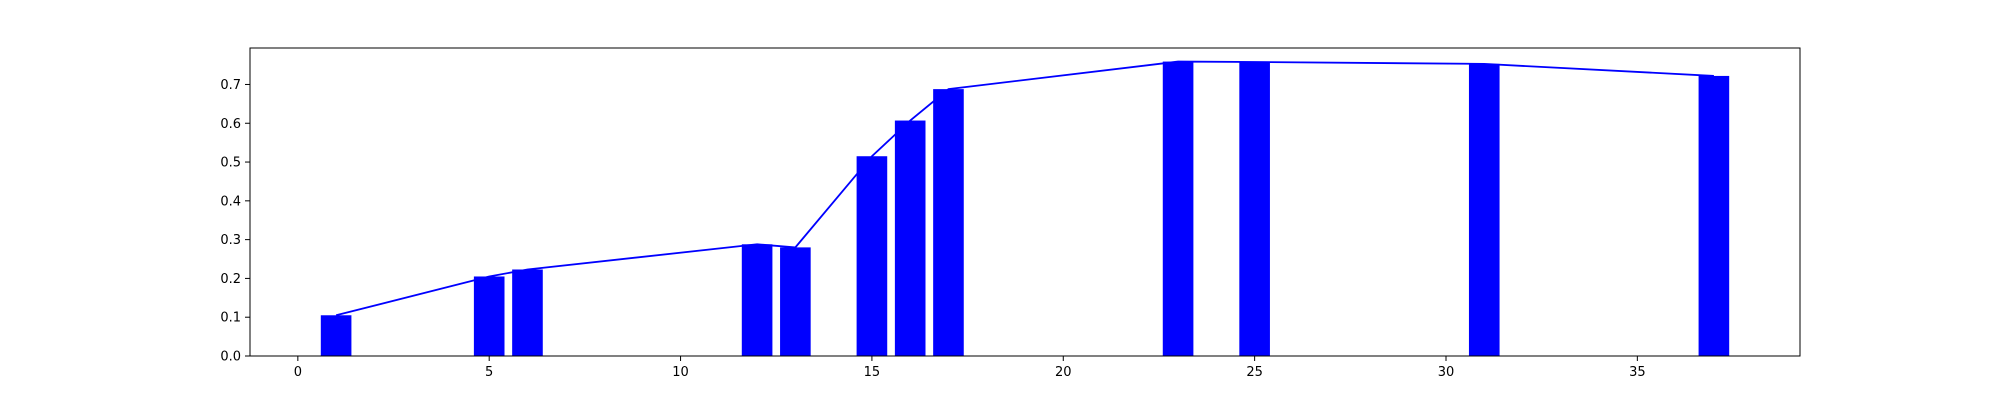 The height and width of the screenshot is (400, 2000). Describe the element at coordinates (872, 372) in the screenshot. I see `x-tick-label: 15` at that location.